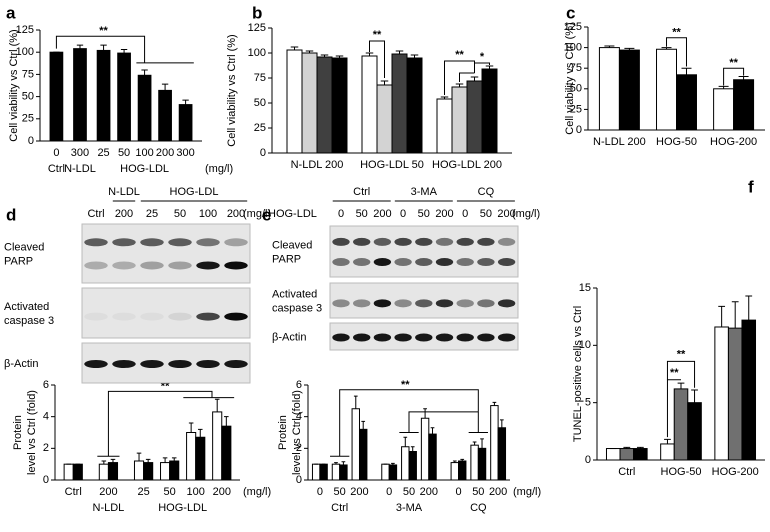  What do you see at coordinates (299, 417) in the screenshot?
I see `y-tick-label: 4` at bounding box center [299, 417].